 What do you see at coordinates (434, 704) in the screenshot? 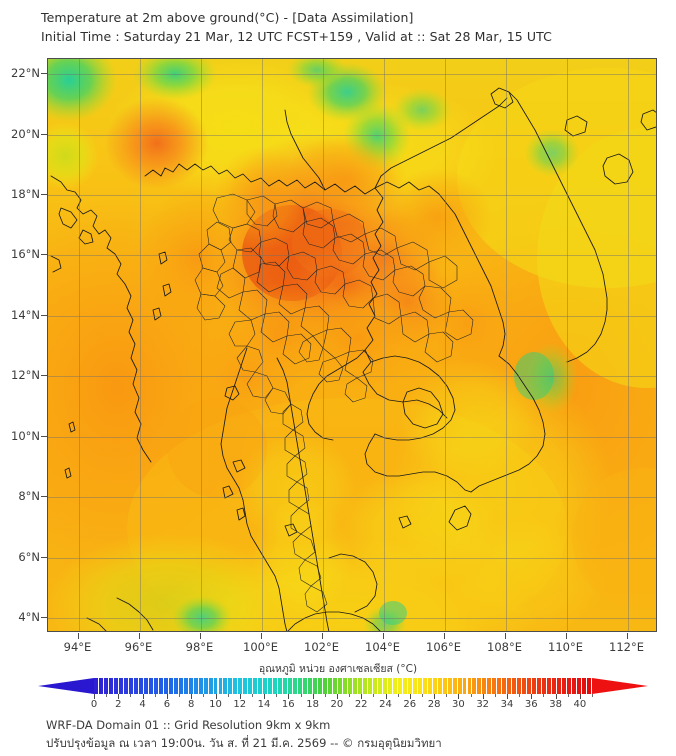
I see `colorbar-tick-label: 28` at bounding box center [434, 704].